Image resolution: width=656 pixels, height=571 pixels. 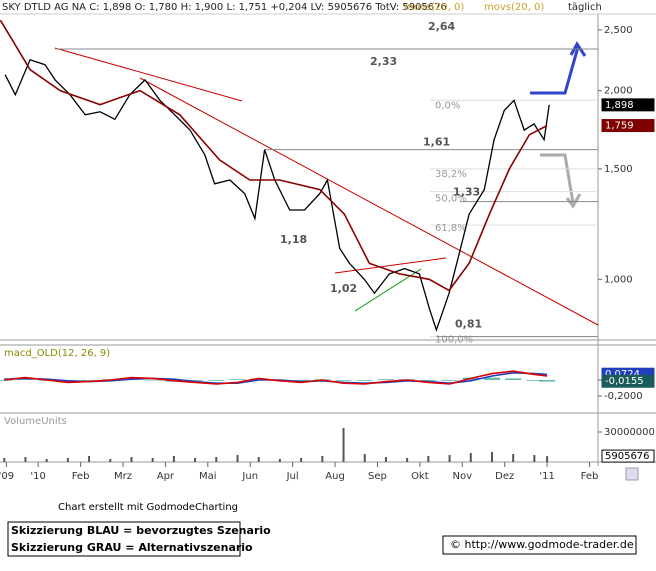 What do you see at coordinates (619, 126) in the screenshot?
I see `last-value-label: 1,759` at bounding box center [619, 126].